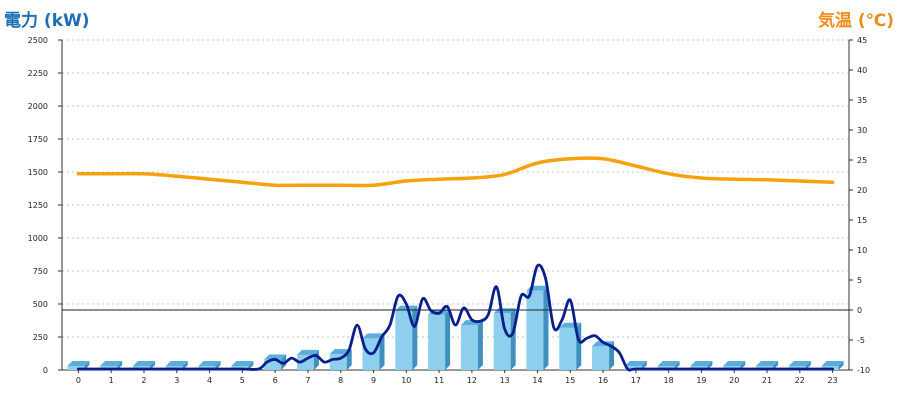 The width and height of the screenshot is (900, 404). Describe the element at coordinates (701, 380) in the screenshot. I see `x-tick-label: 19` at that location.